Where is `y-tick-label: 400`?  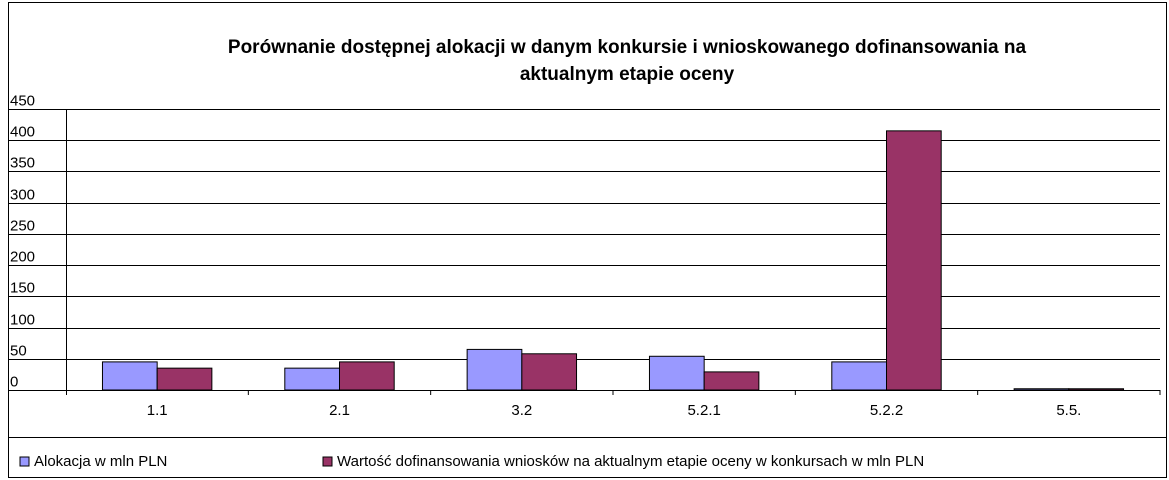 y-tick-label: 400 is located at coordinates (22, 131).